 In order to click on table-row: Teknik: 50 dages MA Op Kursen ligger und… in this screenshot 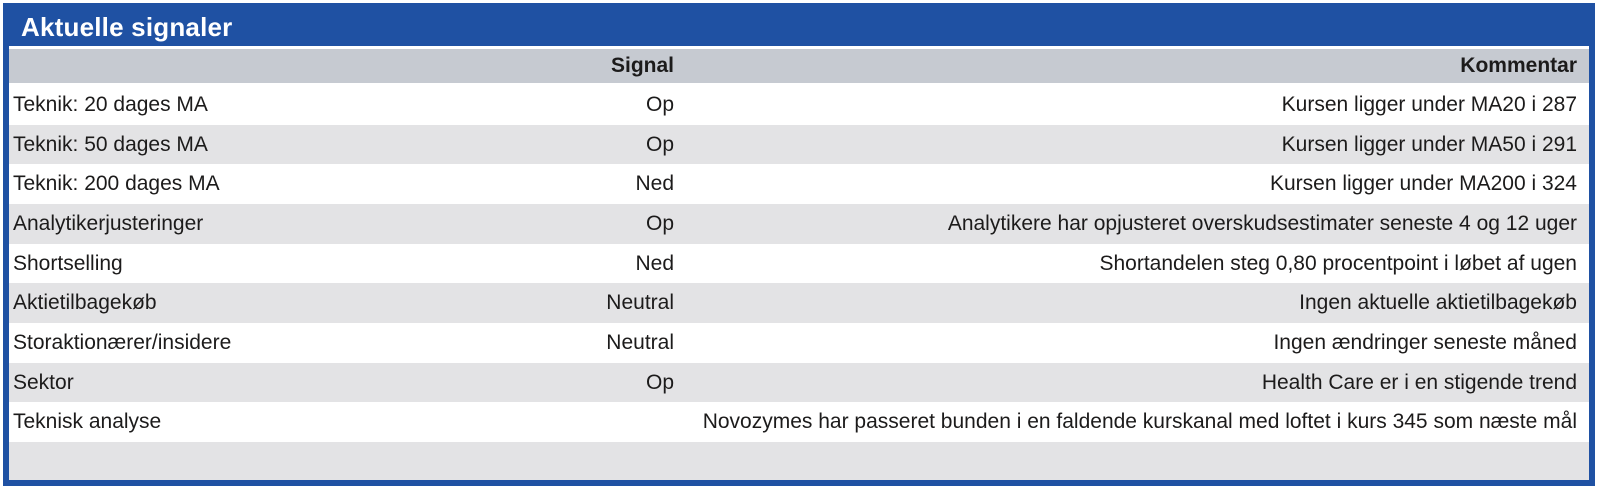, I will do `click(799, 144)`.